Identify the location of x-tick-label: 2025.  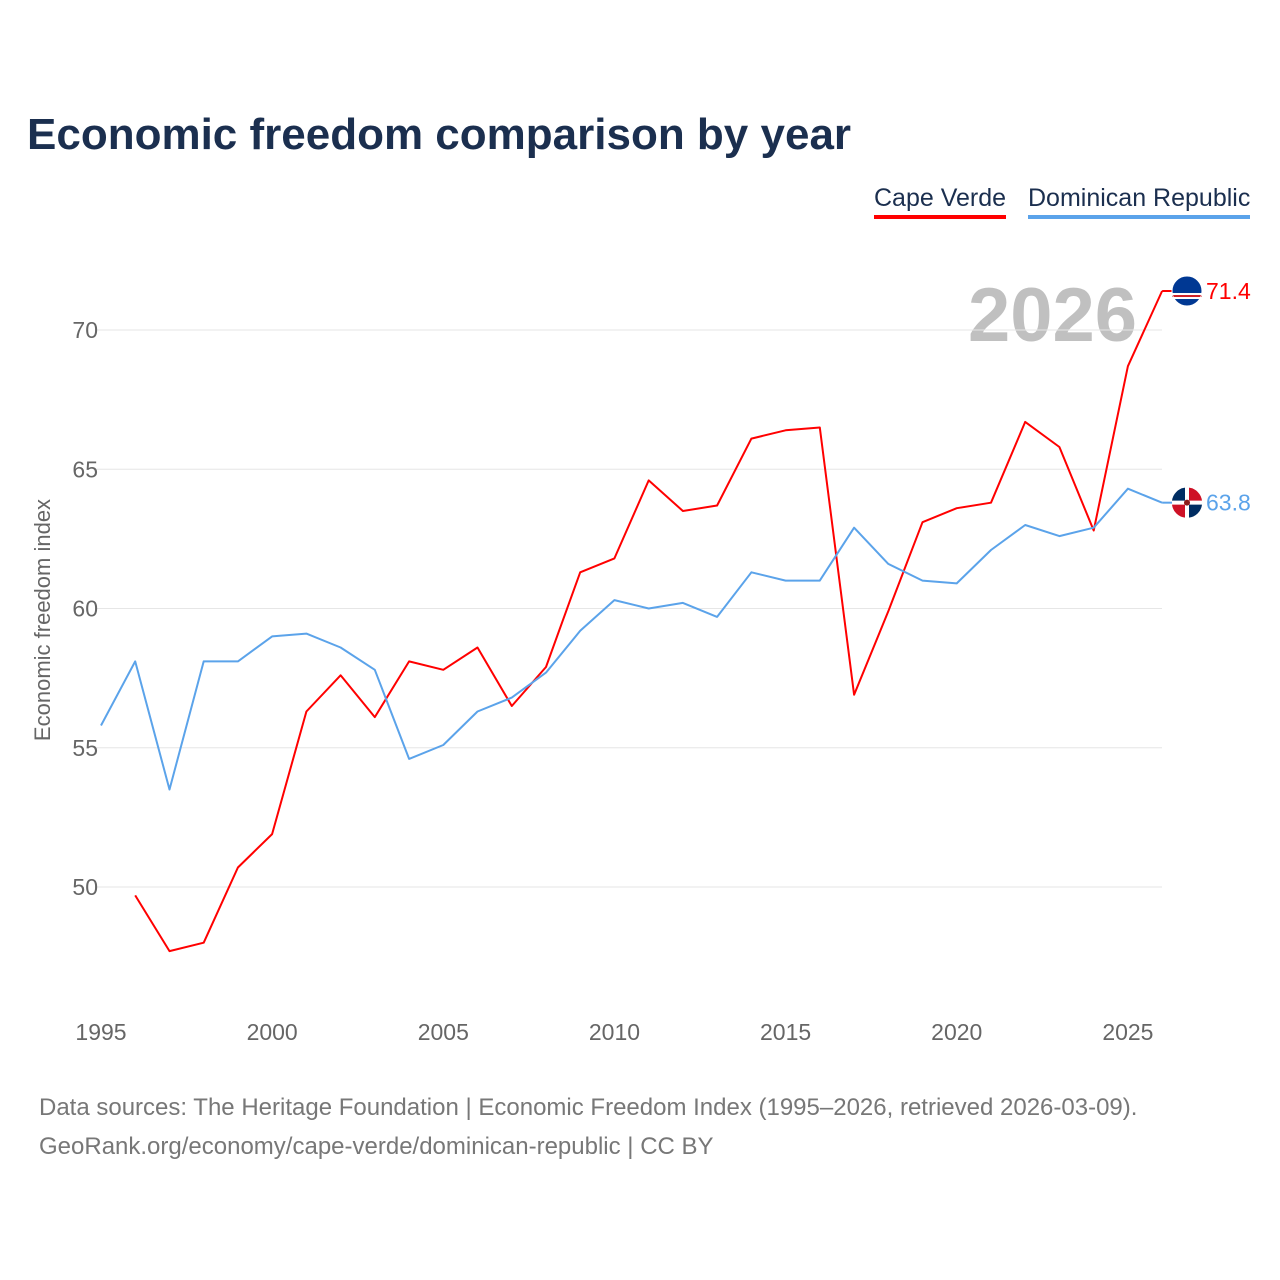
(1127, 1032).